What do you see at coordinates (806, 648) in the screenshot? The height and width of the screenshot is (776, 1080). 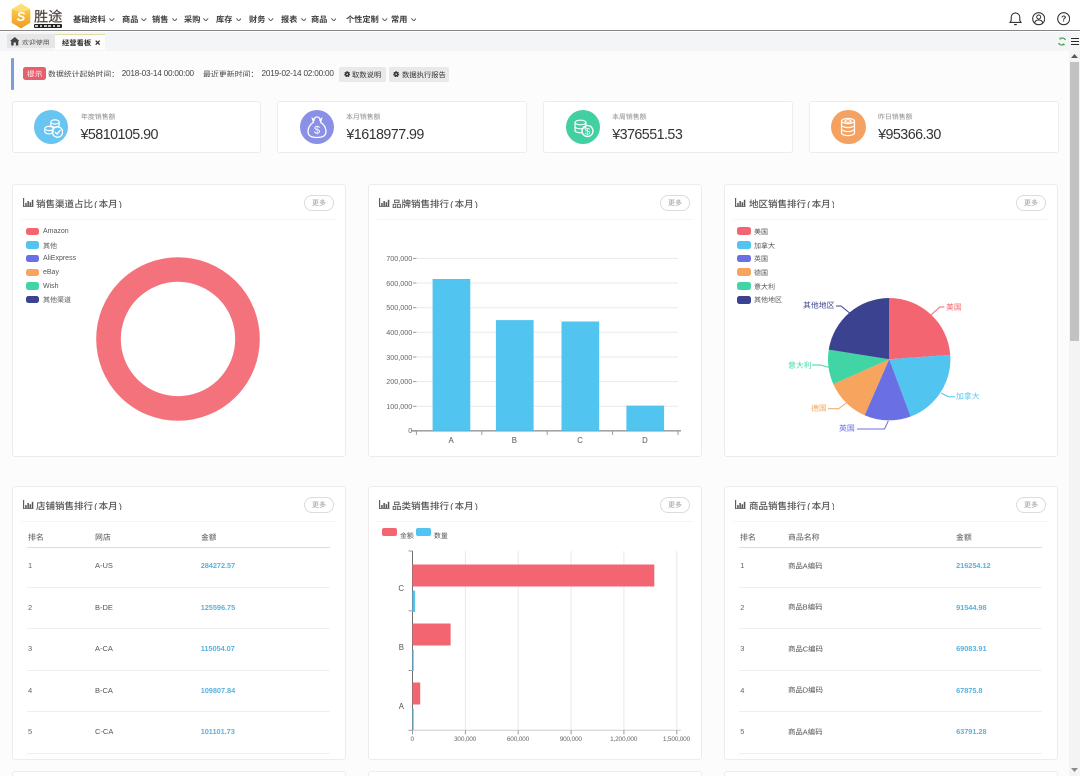 I see `svg-text: C` at bounding box center [806, 648].